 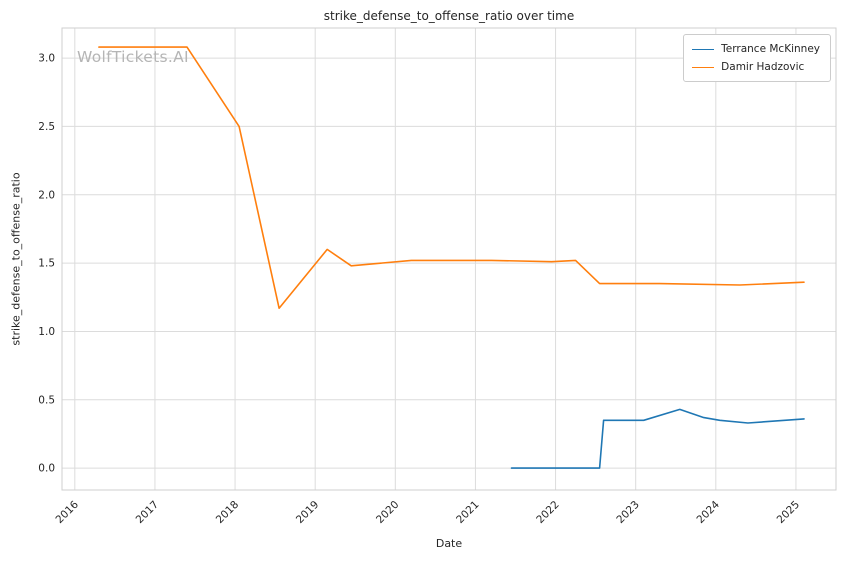 I want to click on legend-item-terrance-mckinney: Terrance McKinney, so click(x=756, y=49).